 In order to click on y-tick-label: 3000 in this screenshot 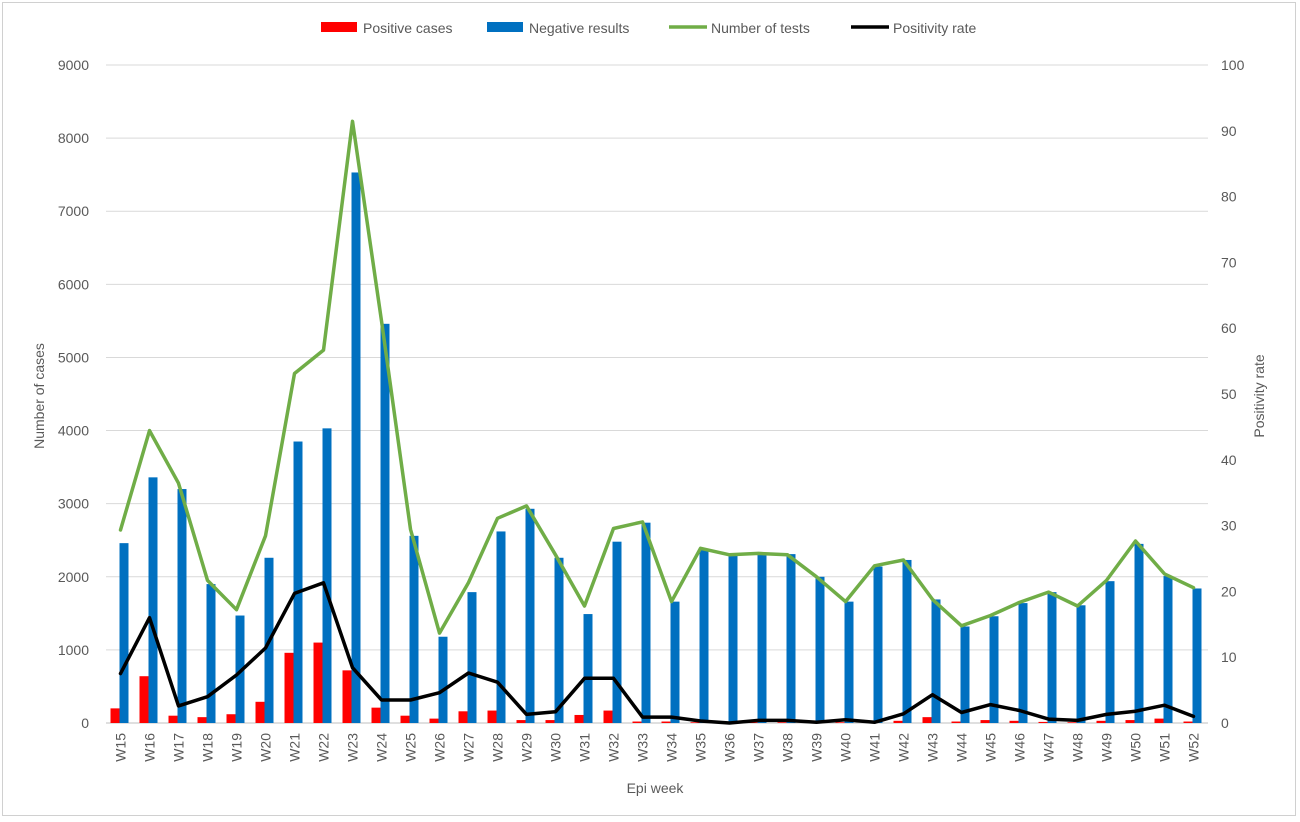, I will do `click(73, 504)`.